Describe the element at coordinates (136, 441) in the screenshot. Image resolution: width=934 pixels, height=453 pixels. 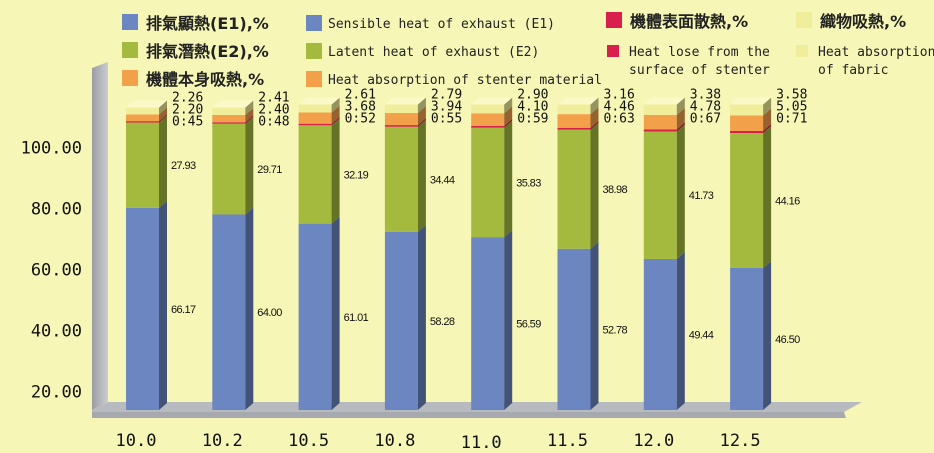
I see `x-tick-label: 10.0` at that location.